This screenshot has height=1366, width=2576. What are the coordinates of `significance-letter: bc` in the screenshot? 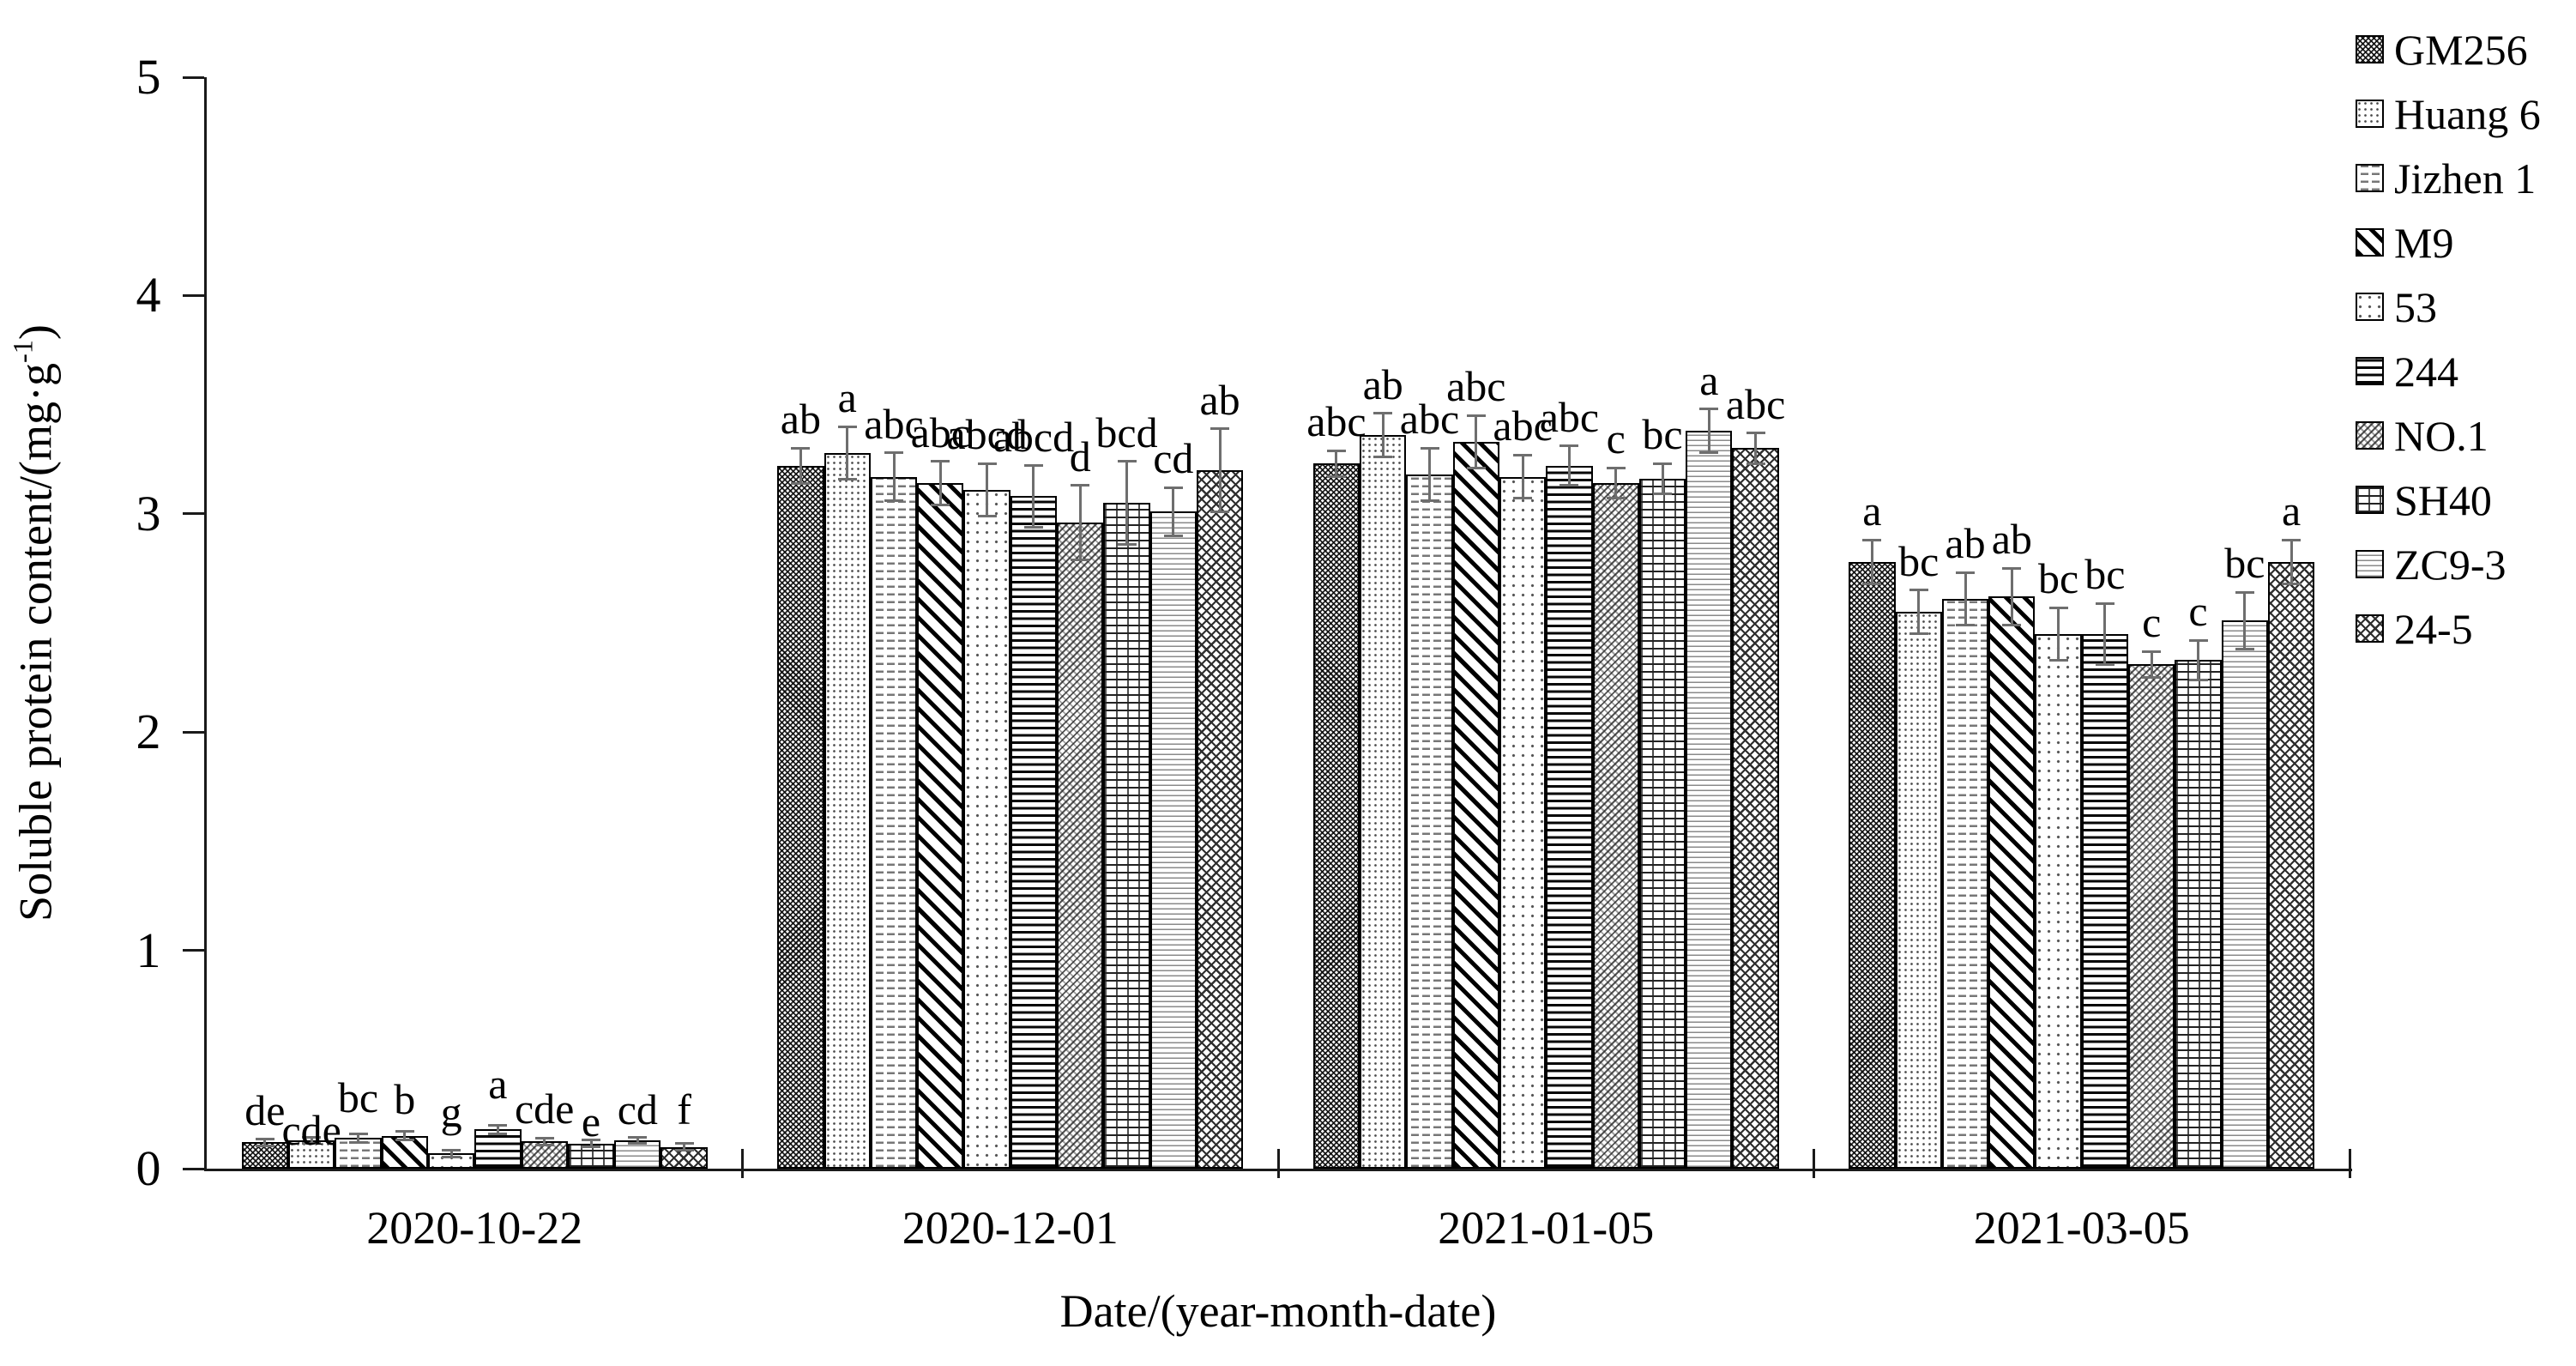 It's located at (2058, 578).